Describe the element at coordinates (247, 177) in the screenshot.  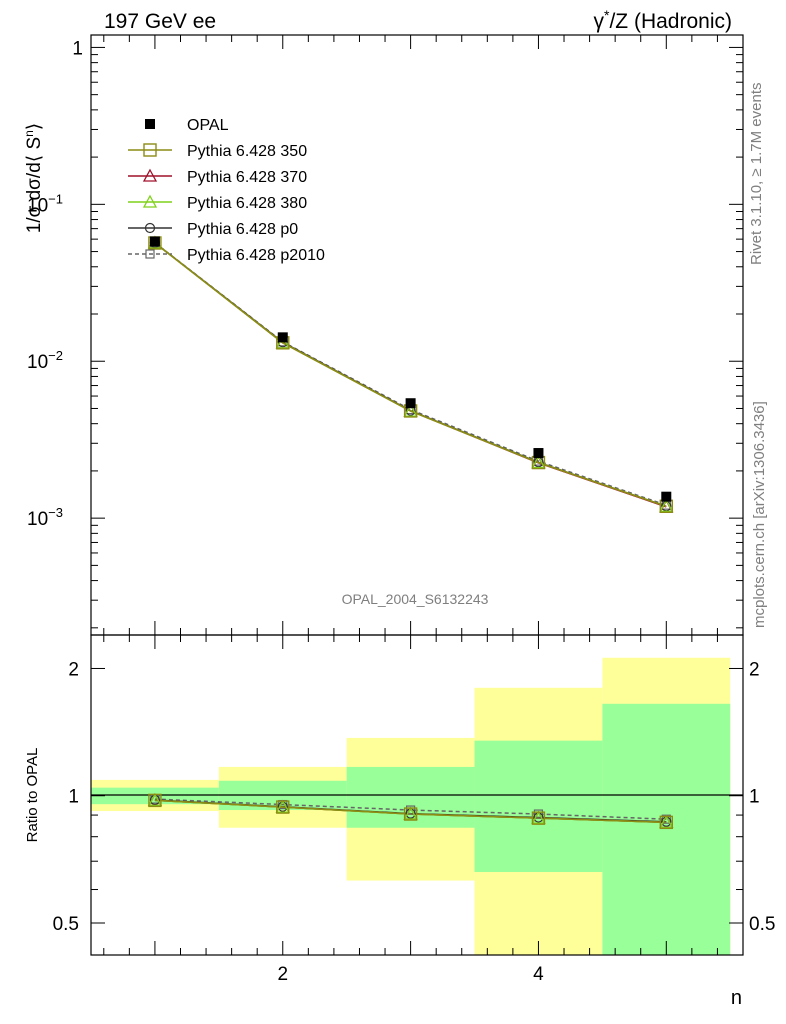
I see `legend-label-1: Pythia 6.428 370` at that location.